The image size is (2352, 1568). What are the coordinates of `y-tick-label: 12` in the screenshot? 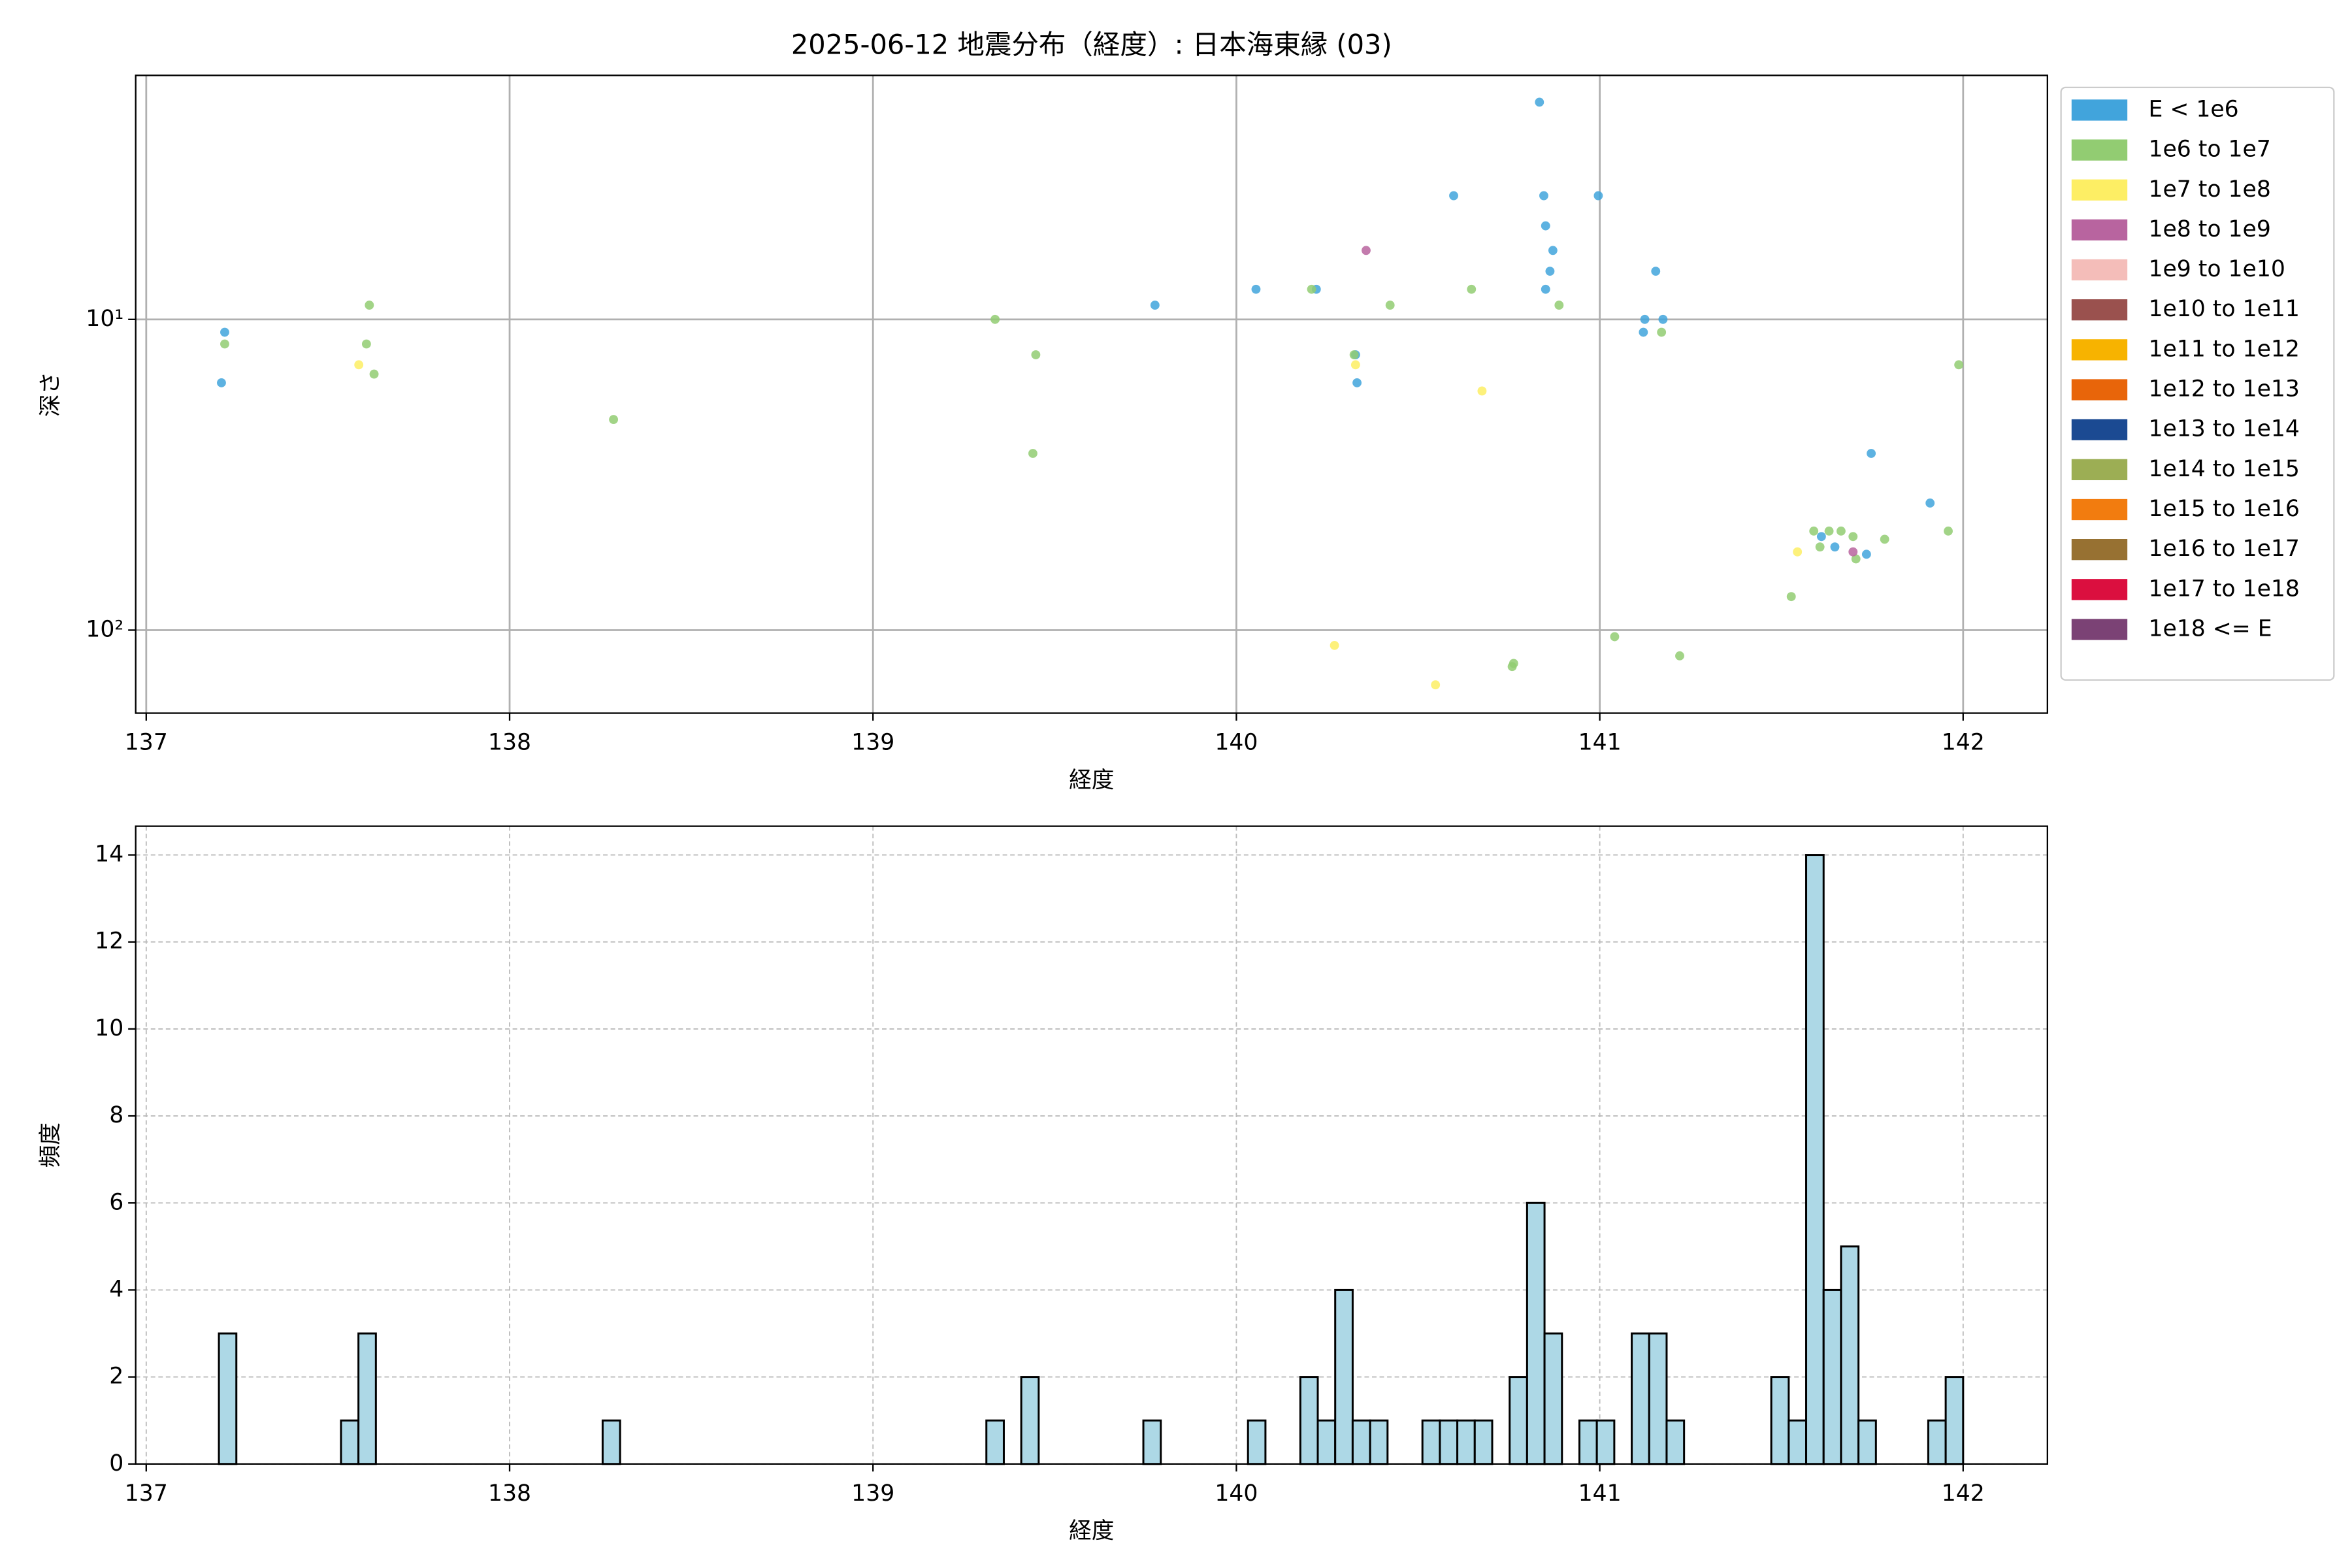 It's located at (109, 941).